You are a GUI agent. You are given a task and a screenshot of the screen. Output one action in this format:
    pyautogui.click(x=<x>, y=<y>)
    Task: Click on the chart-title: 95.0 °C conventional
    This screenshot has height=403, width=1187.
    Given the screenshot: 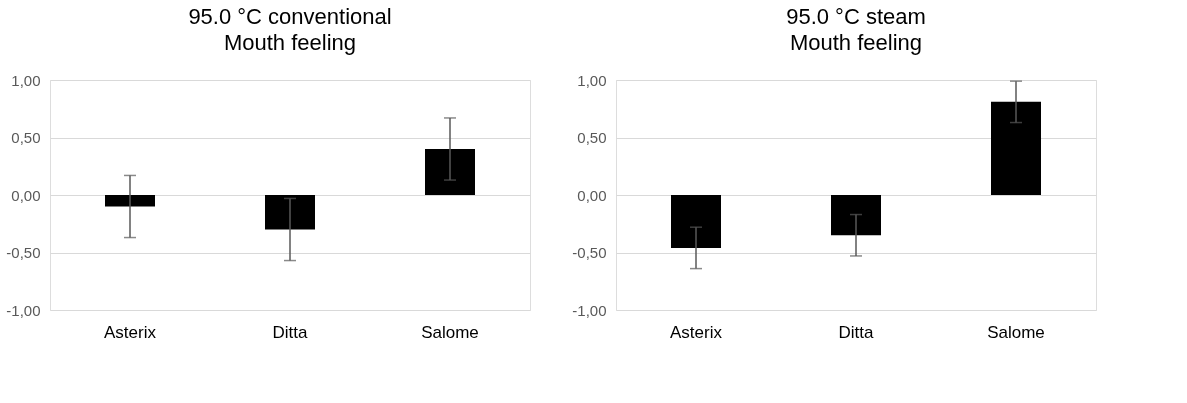 What is the action you would take?
    pyautogui.click(x=290, y=16)
    